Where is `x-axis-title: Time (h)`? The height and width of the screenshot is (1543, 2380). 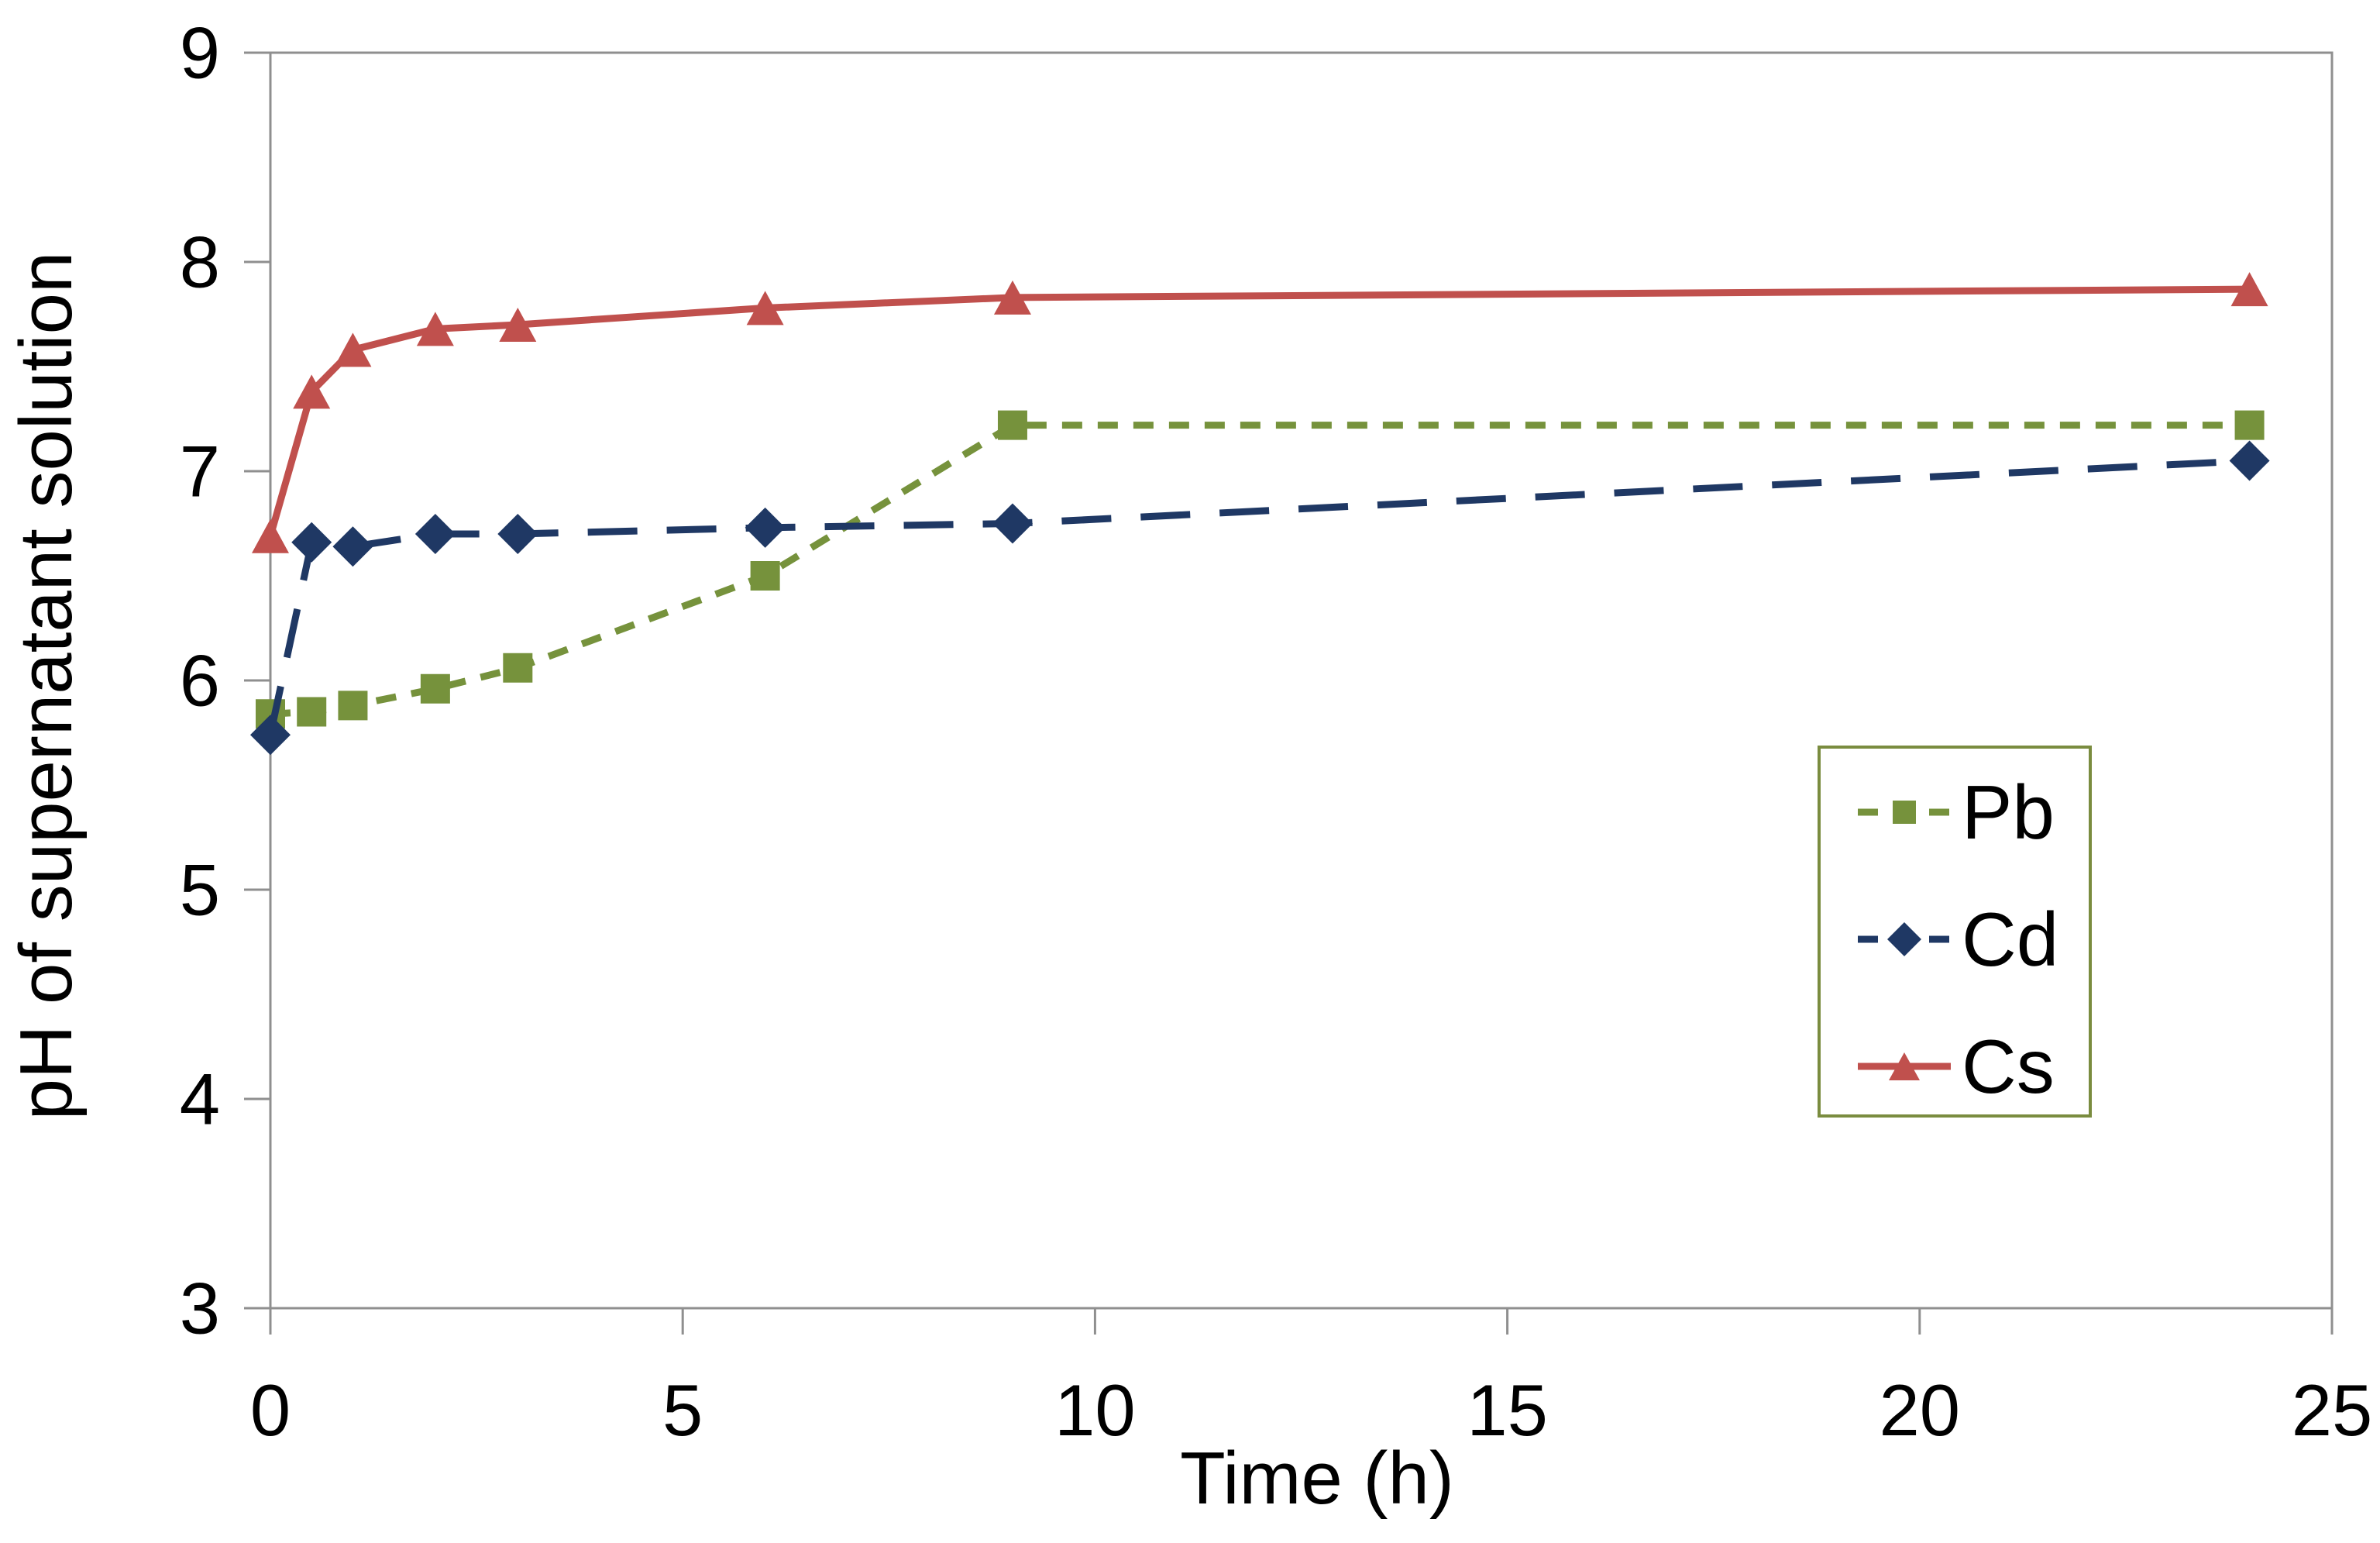 x-axis-title: Time (h) is located at coordinates (1317, 1479).